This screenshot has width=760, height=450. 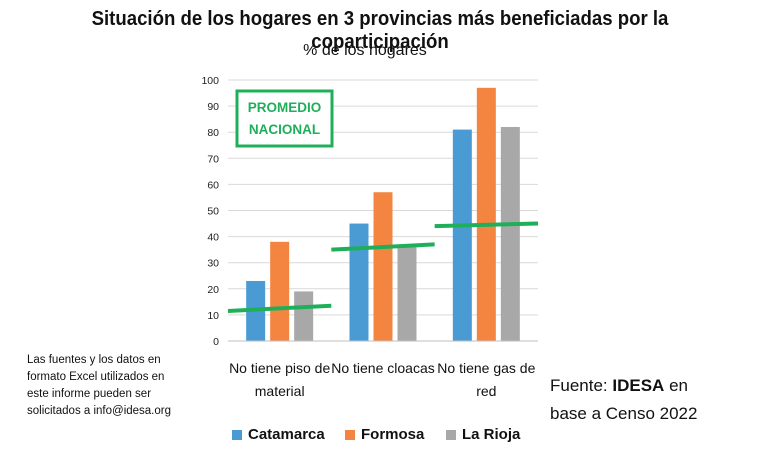 What do you see at coordinates (365, 50) in the screenshot?
I see `chart-subtitle: % de los hogares` at bounding box center [365, 50].